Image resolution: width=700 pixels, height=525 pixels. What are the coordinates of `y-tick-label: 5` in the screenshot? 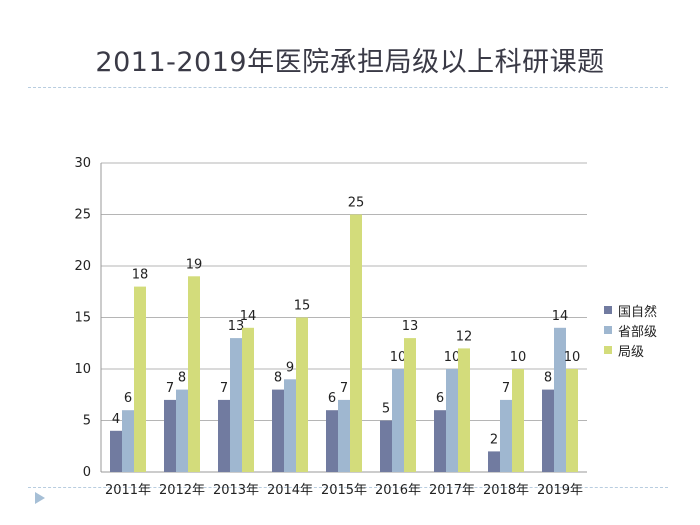 It's located at (87, 421).